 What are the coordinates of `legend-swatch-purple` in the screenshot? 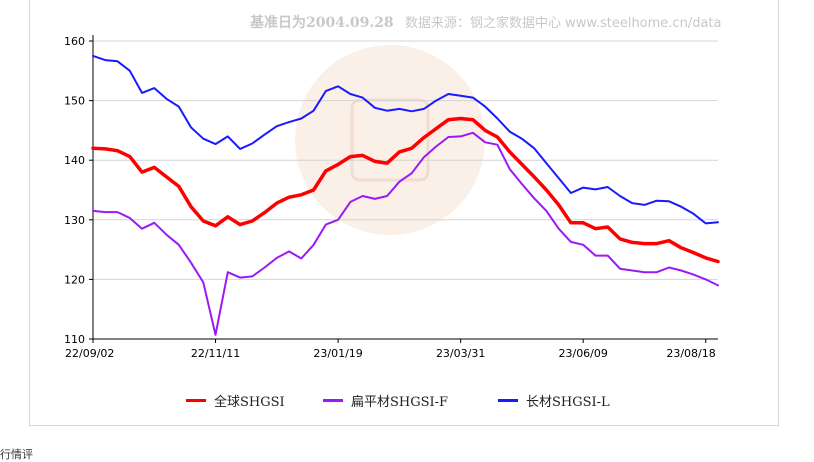 It's located at (333, 400).